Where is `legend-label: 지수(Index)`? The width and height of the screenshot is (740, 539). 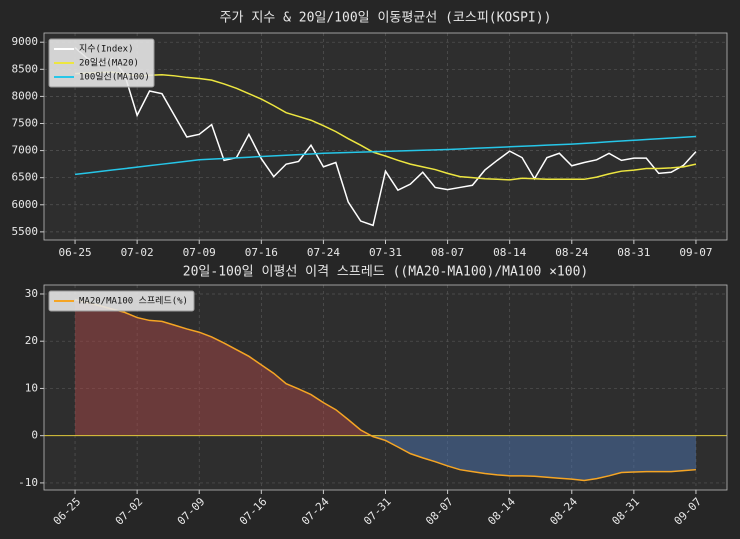
legend-label: 지수(Index) is located at coordinates (106, 49).